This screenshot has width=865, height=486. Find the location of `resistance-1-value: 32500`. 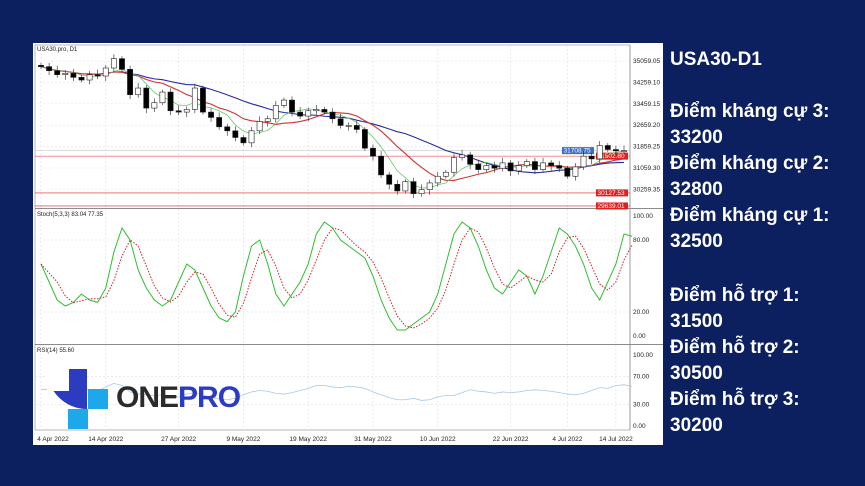

resistance-1-value: 32500 is located at coordinates (696, 241).